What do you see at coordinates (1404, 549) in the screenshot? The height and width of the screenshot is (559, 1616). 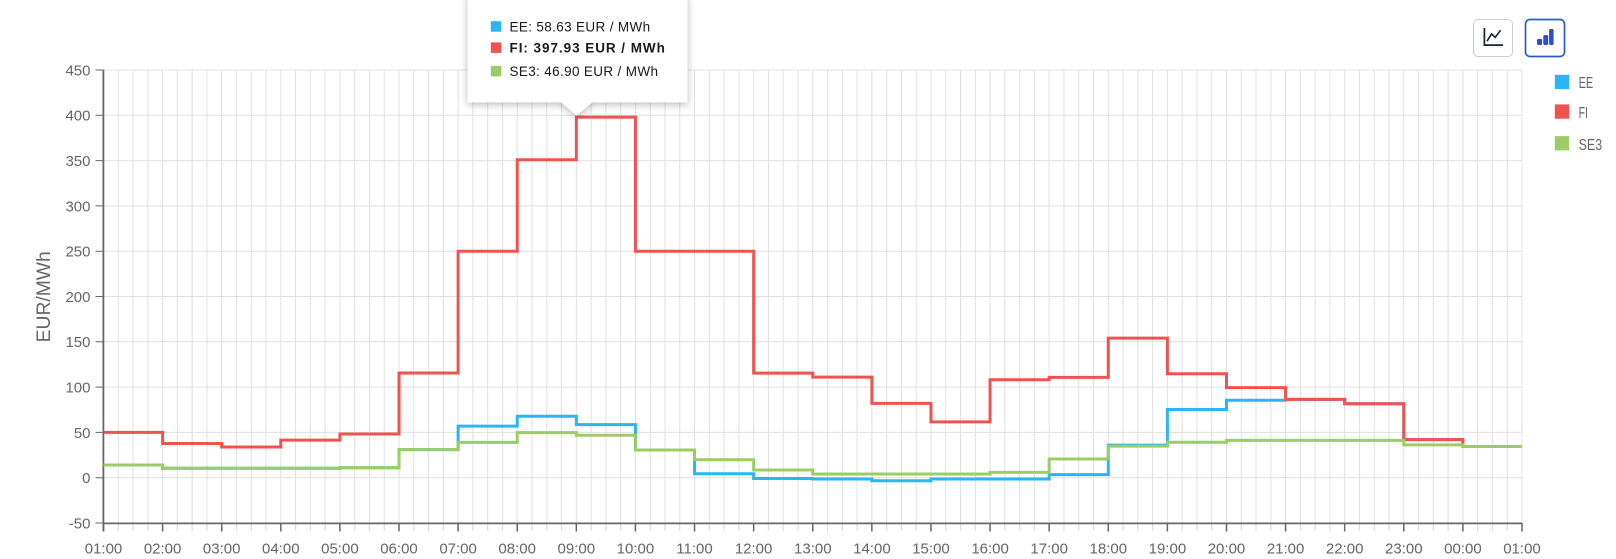 I see `svg-text: 23:00` at bounding box center [1404, 549].